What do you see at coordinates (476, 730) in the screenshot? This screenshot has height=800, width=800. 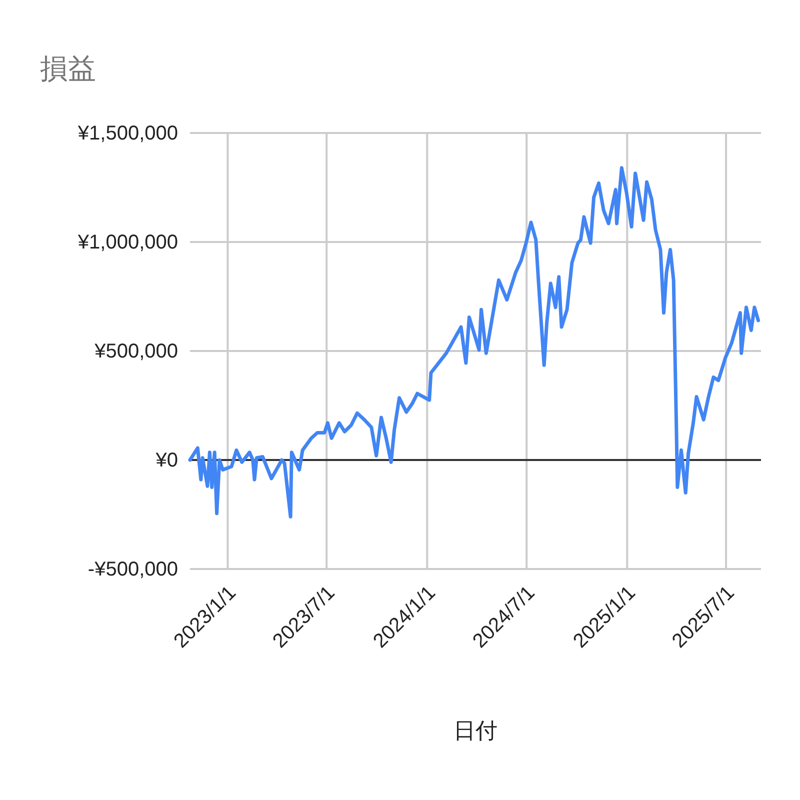 I see `x-axis-title: 日付` at bounding box center [476, 730].